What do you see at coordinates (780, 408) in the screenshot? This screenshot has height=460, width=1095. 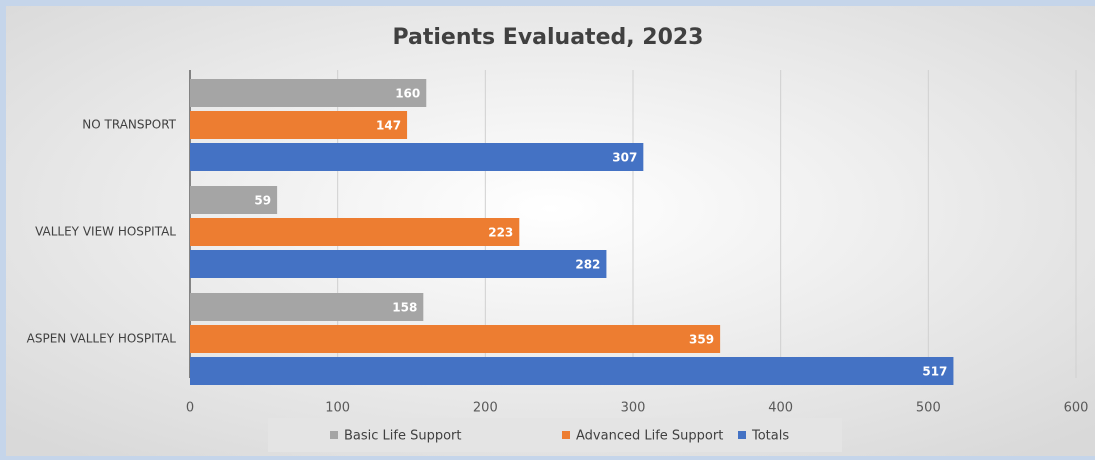 I see `x-tick-label: 400` at bounding box center [780, 408].